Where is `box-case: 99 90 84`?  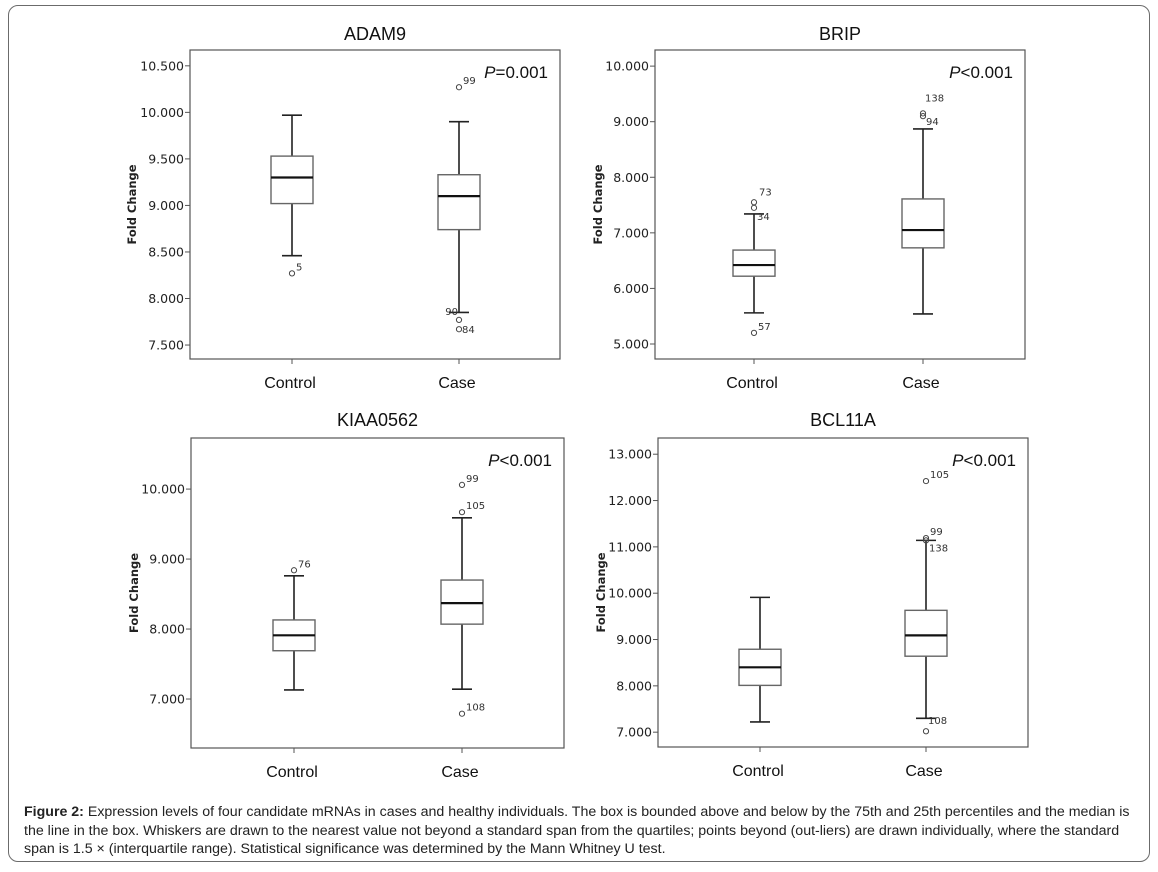 box-case: 99 90 84 is located at coordinates (459, 206).